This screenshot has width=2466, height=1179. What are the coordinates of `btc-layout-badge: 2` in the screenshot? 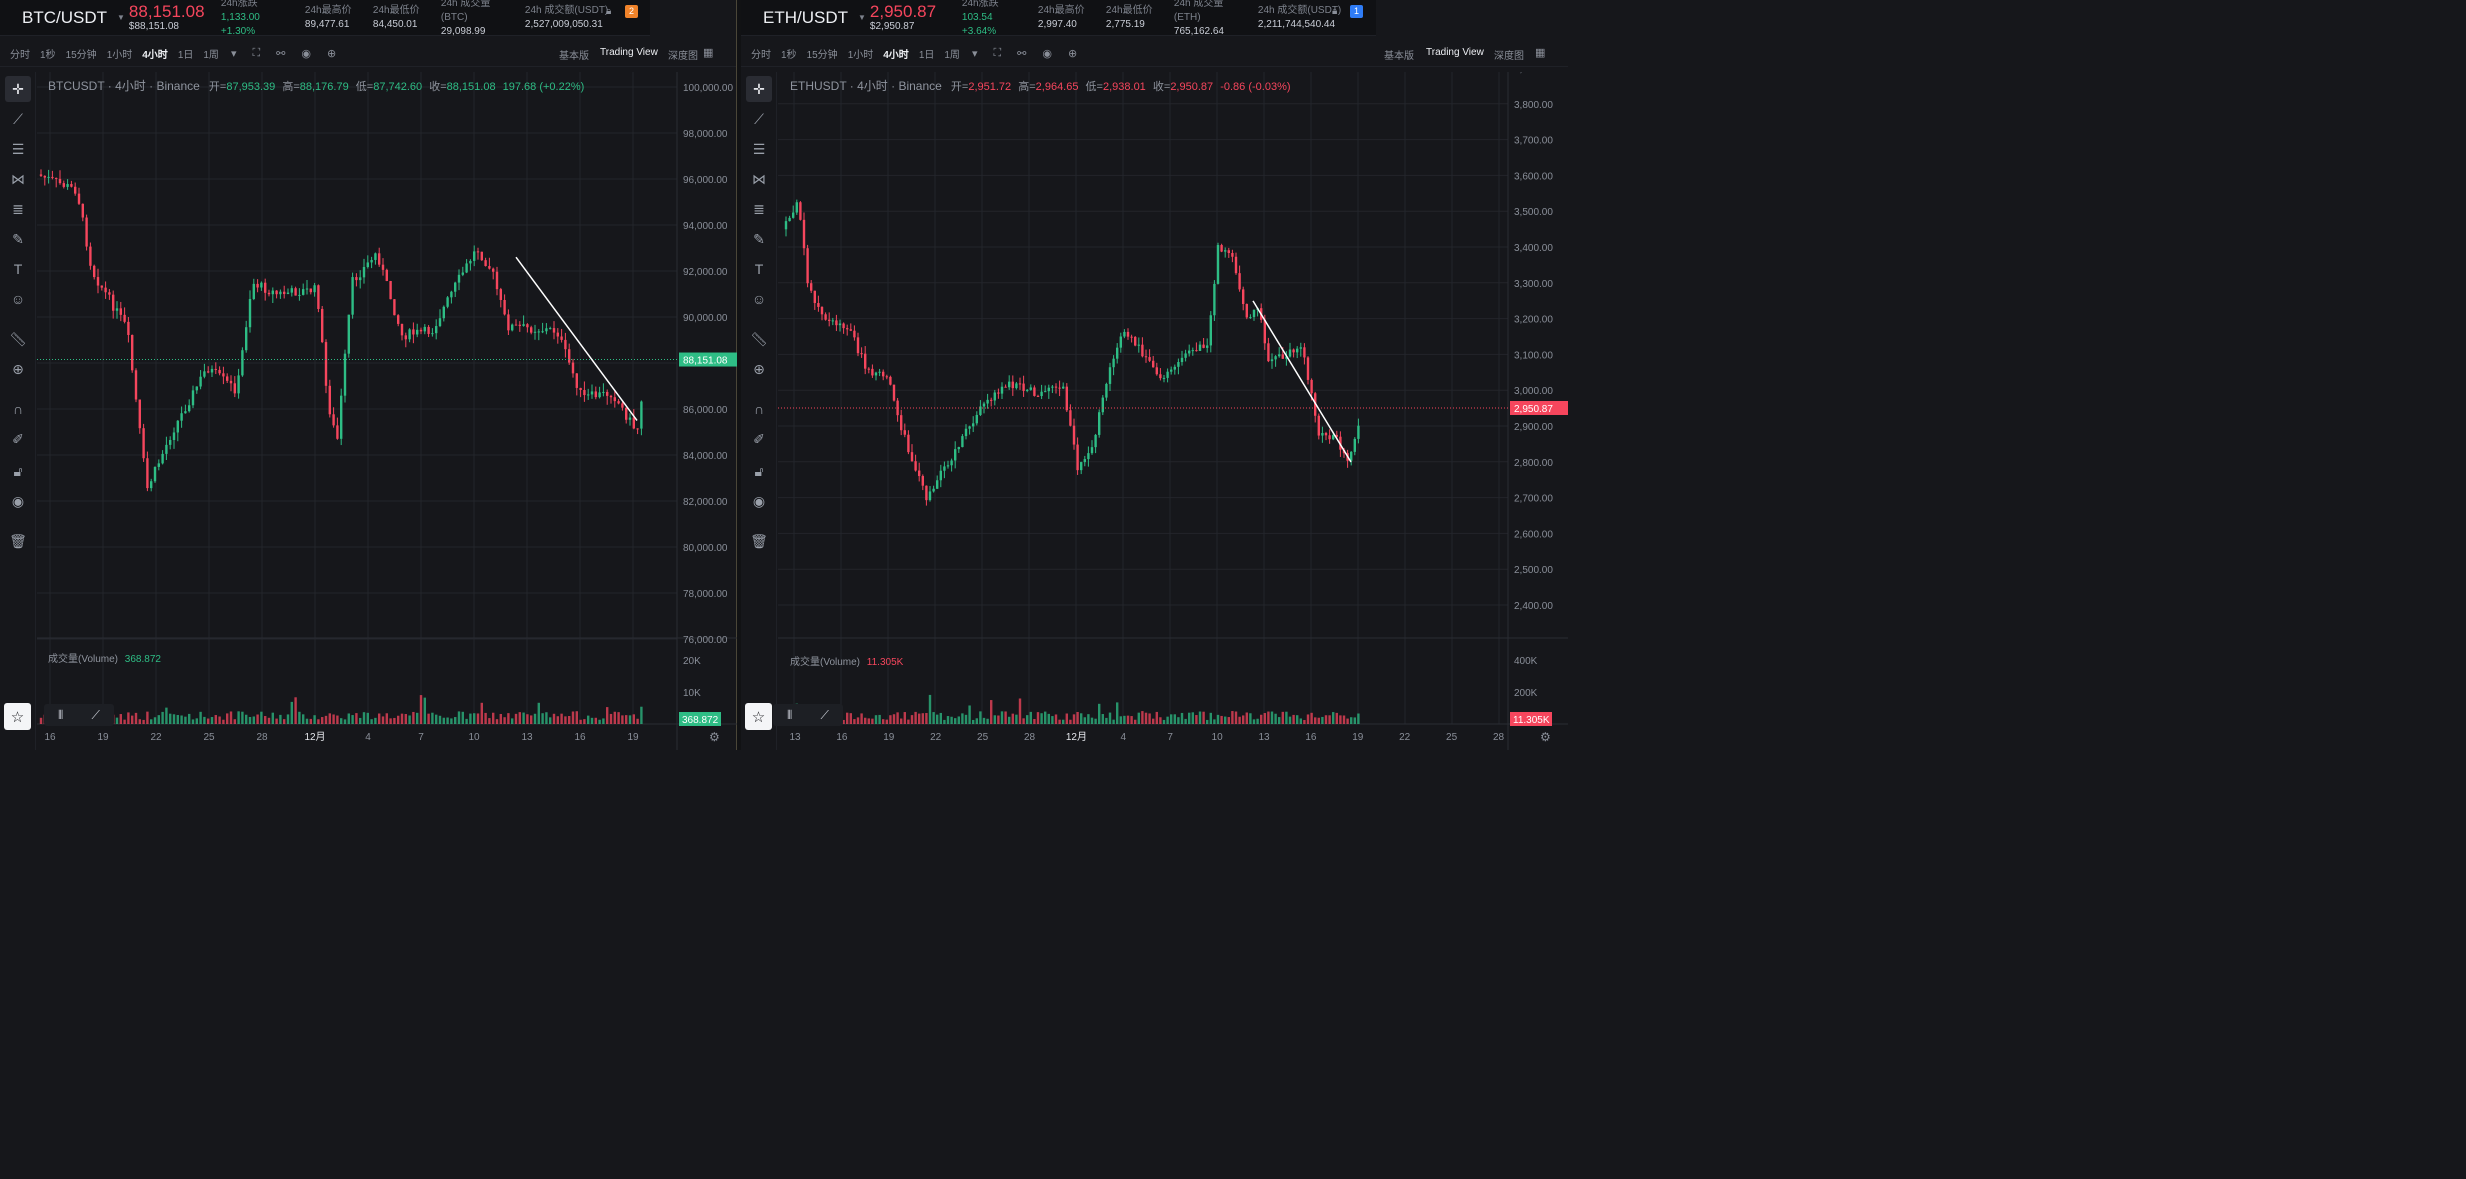 It's located at (631, 11).